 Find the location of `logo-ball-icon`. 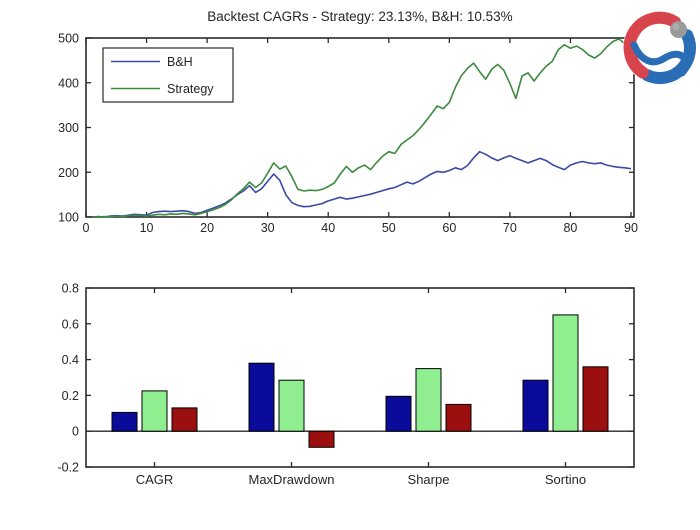

logo-ball-icon is located at coordinates (678, 29).